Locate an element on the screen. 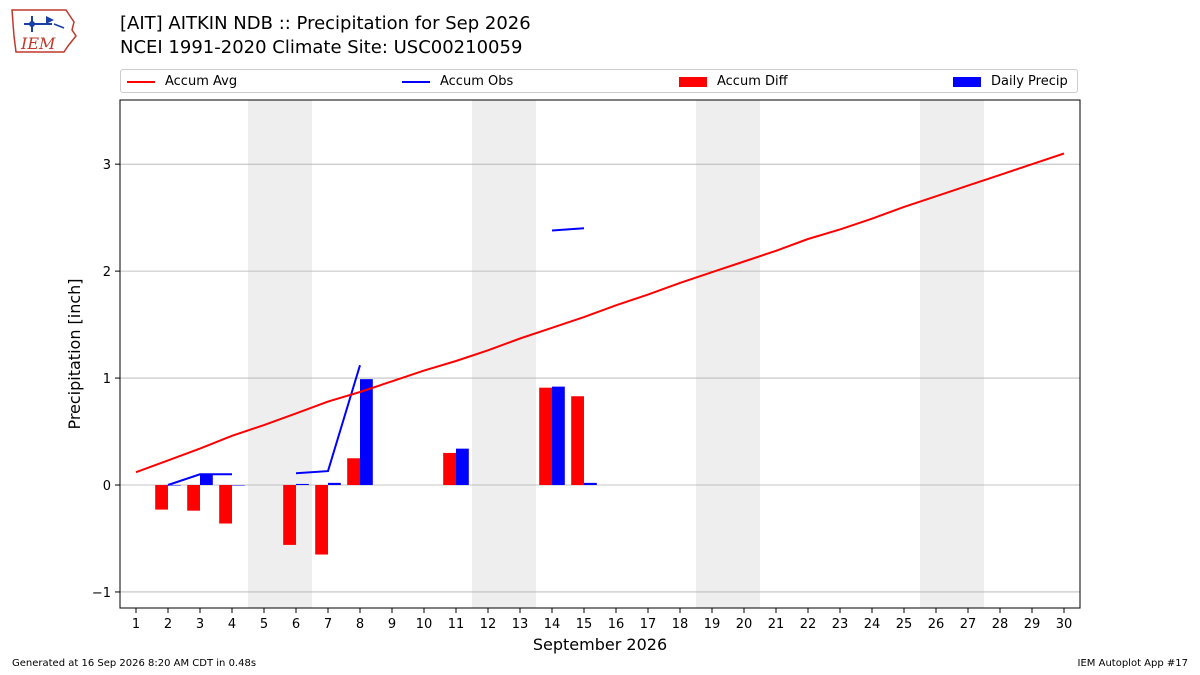  x-tick-label: 4 is located at coordinates (232, 624).